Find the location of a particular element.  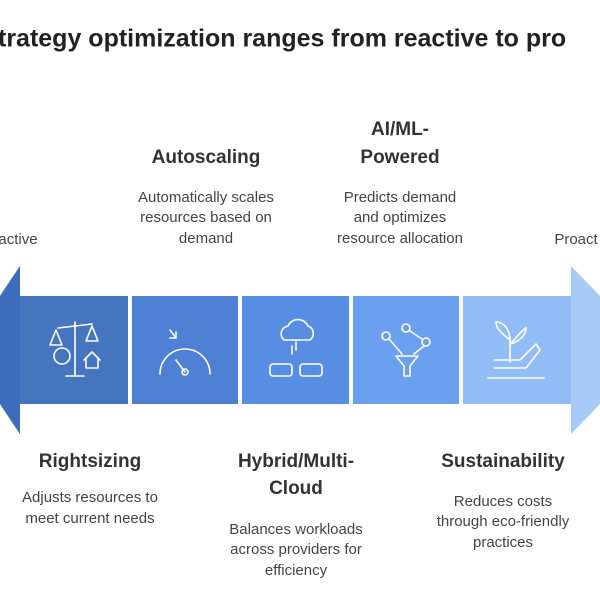

stage-title: Autoscaling is located at coordinates (206, 157).